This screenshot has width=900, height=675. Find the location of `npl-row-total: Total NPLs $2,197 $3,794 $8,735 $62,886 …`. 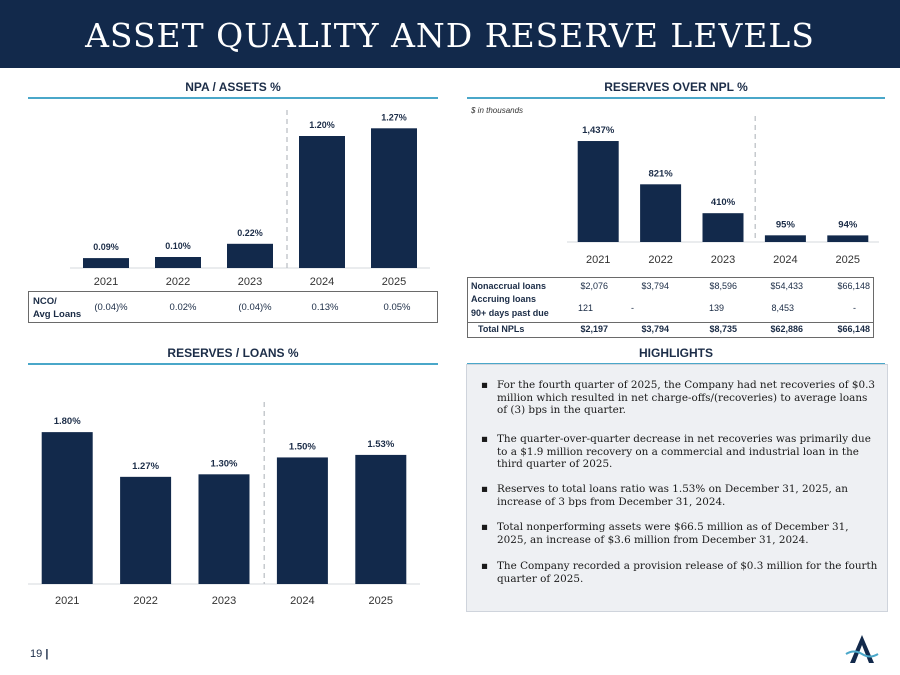

npl-row-total: Total NPLs $2,197 $3,794 $8,735 $62,886 … is located at coordinates (670, 329).